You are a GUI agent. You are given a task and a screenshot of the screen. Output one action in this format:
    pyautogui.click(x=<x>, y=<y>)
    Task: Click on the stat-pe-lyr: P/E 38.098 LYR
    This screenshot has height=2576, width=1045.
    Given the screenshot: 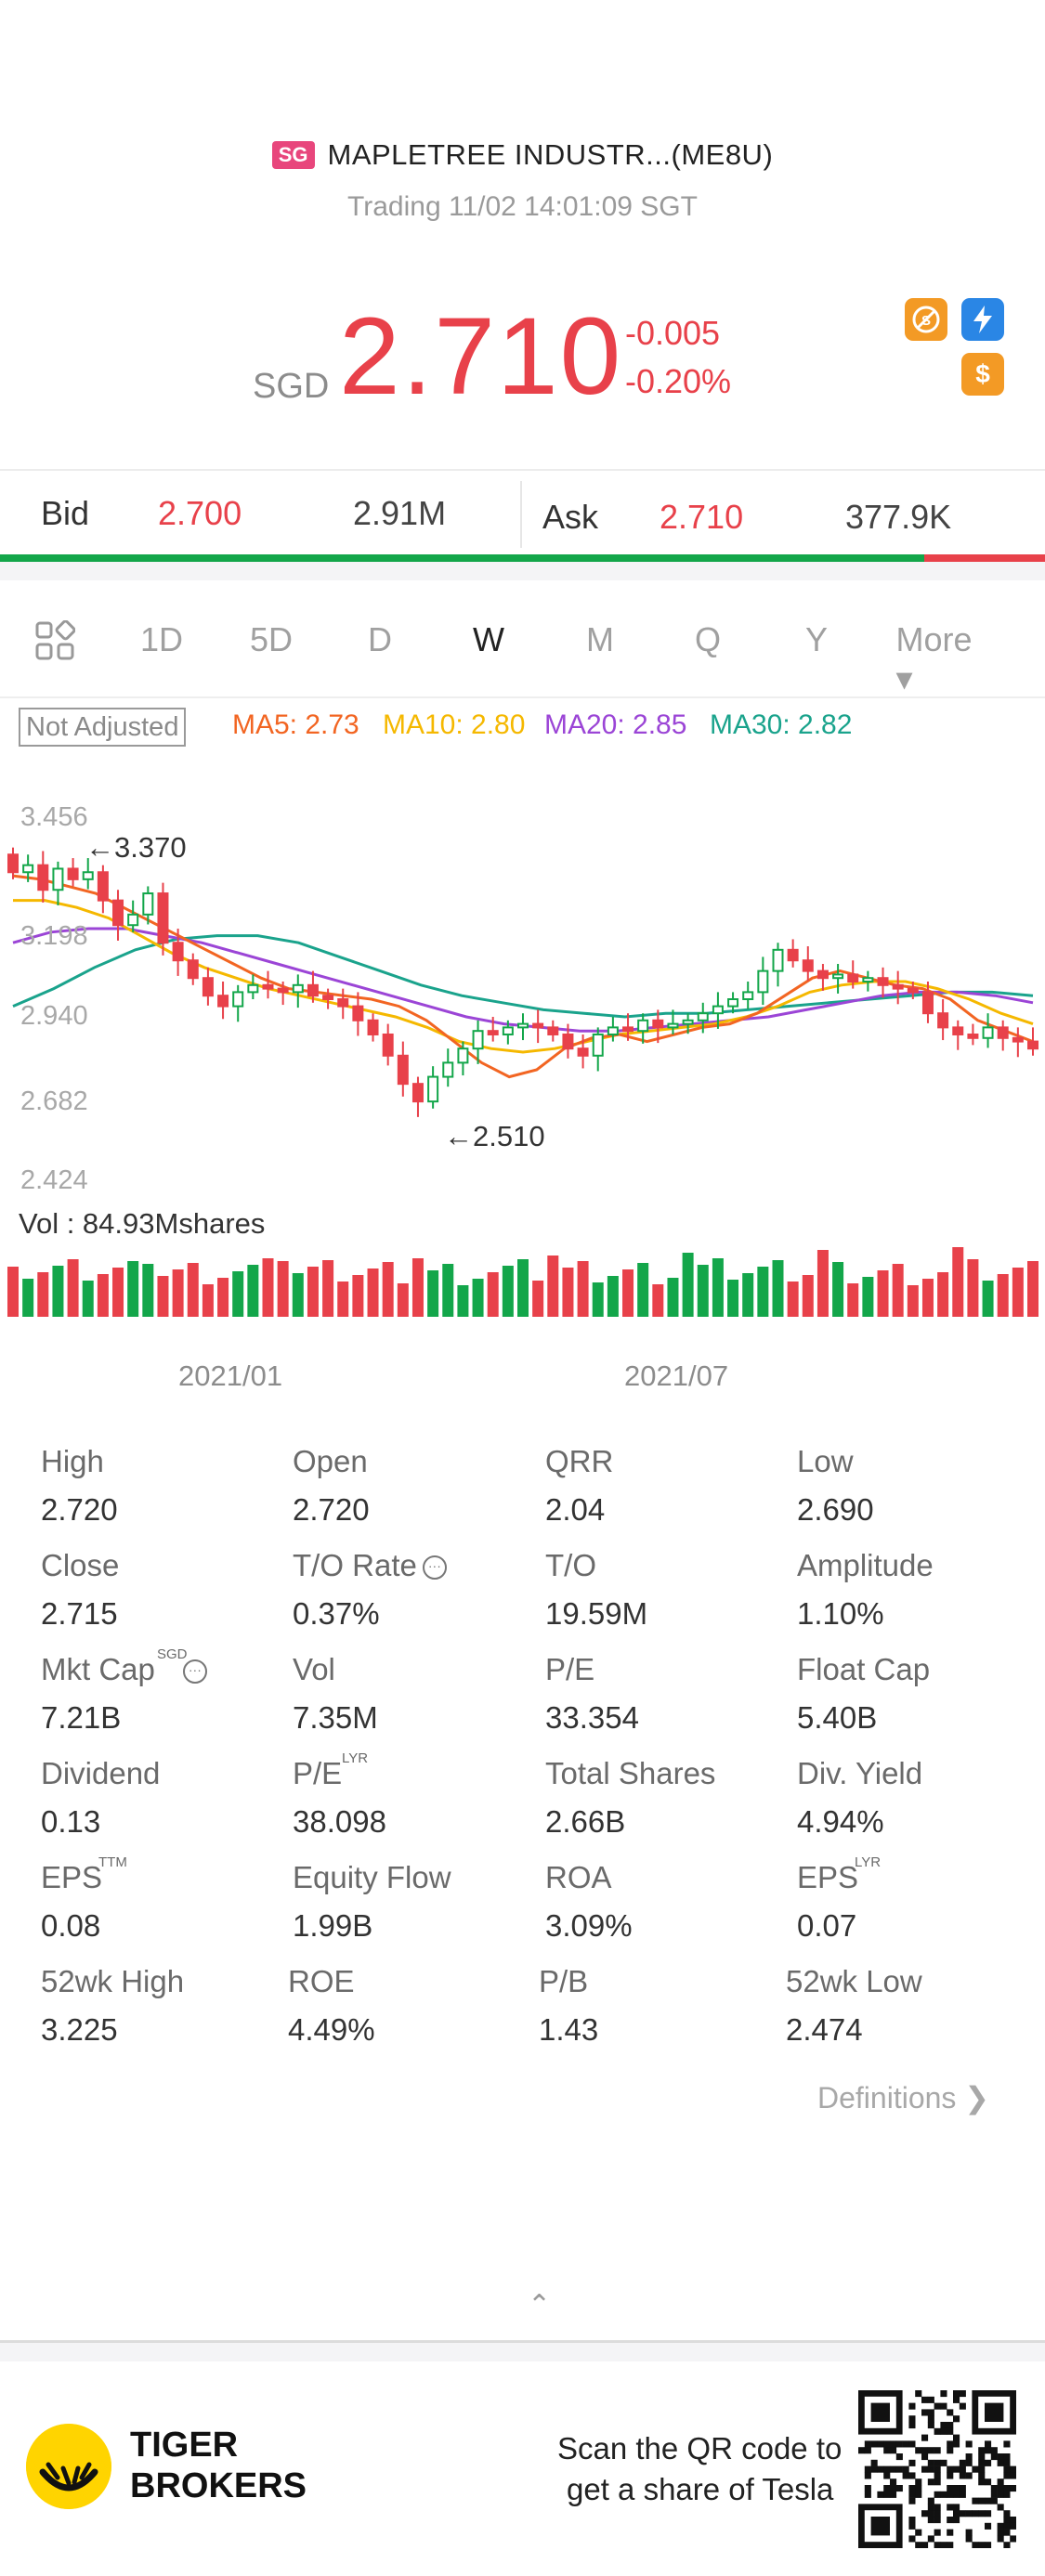 What is the action you would take?
    pyautogui.click(x=339, y=1795)
    